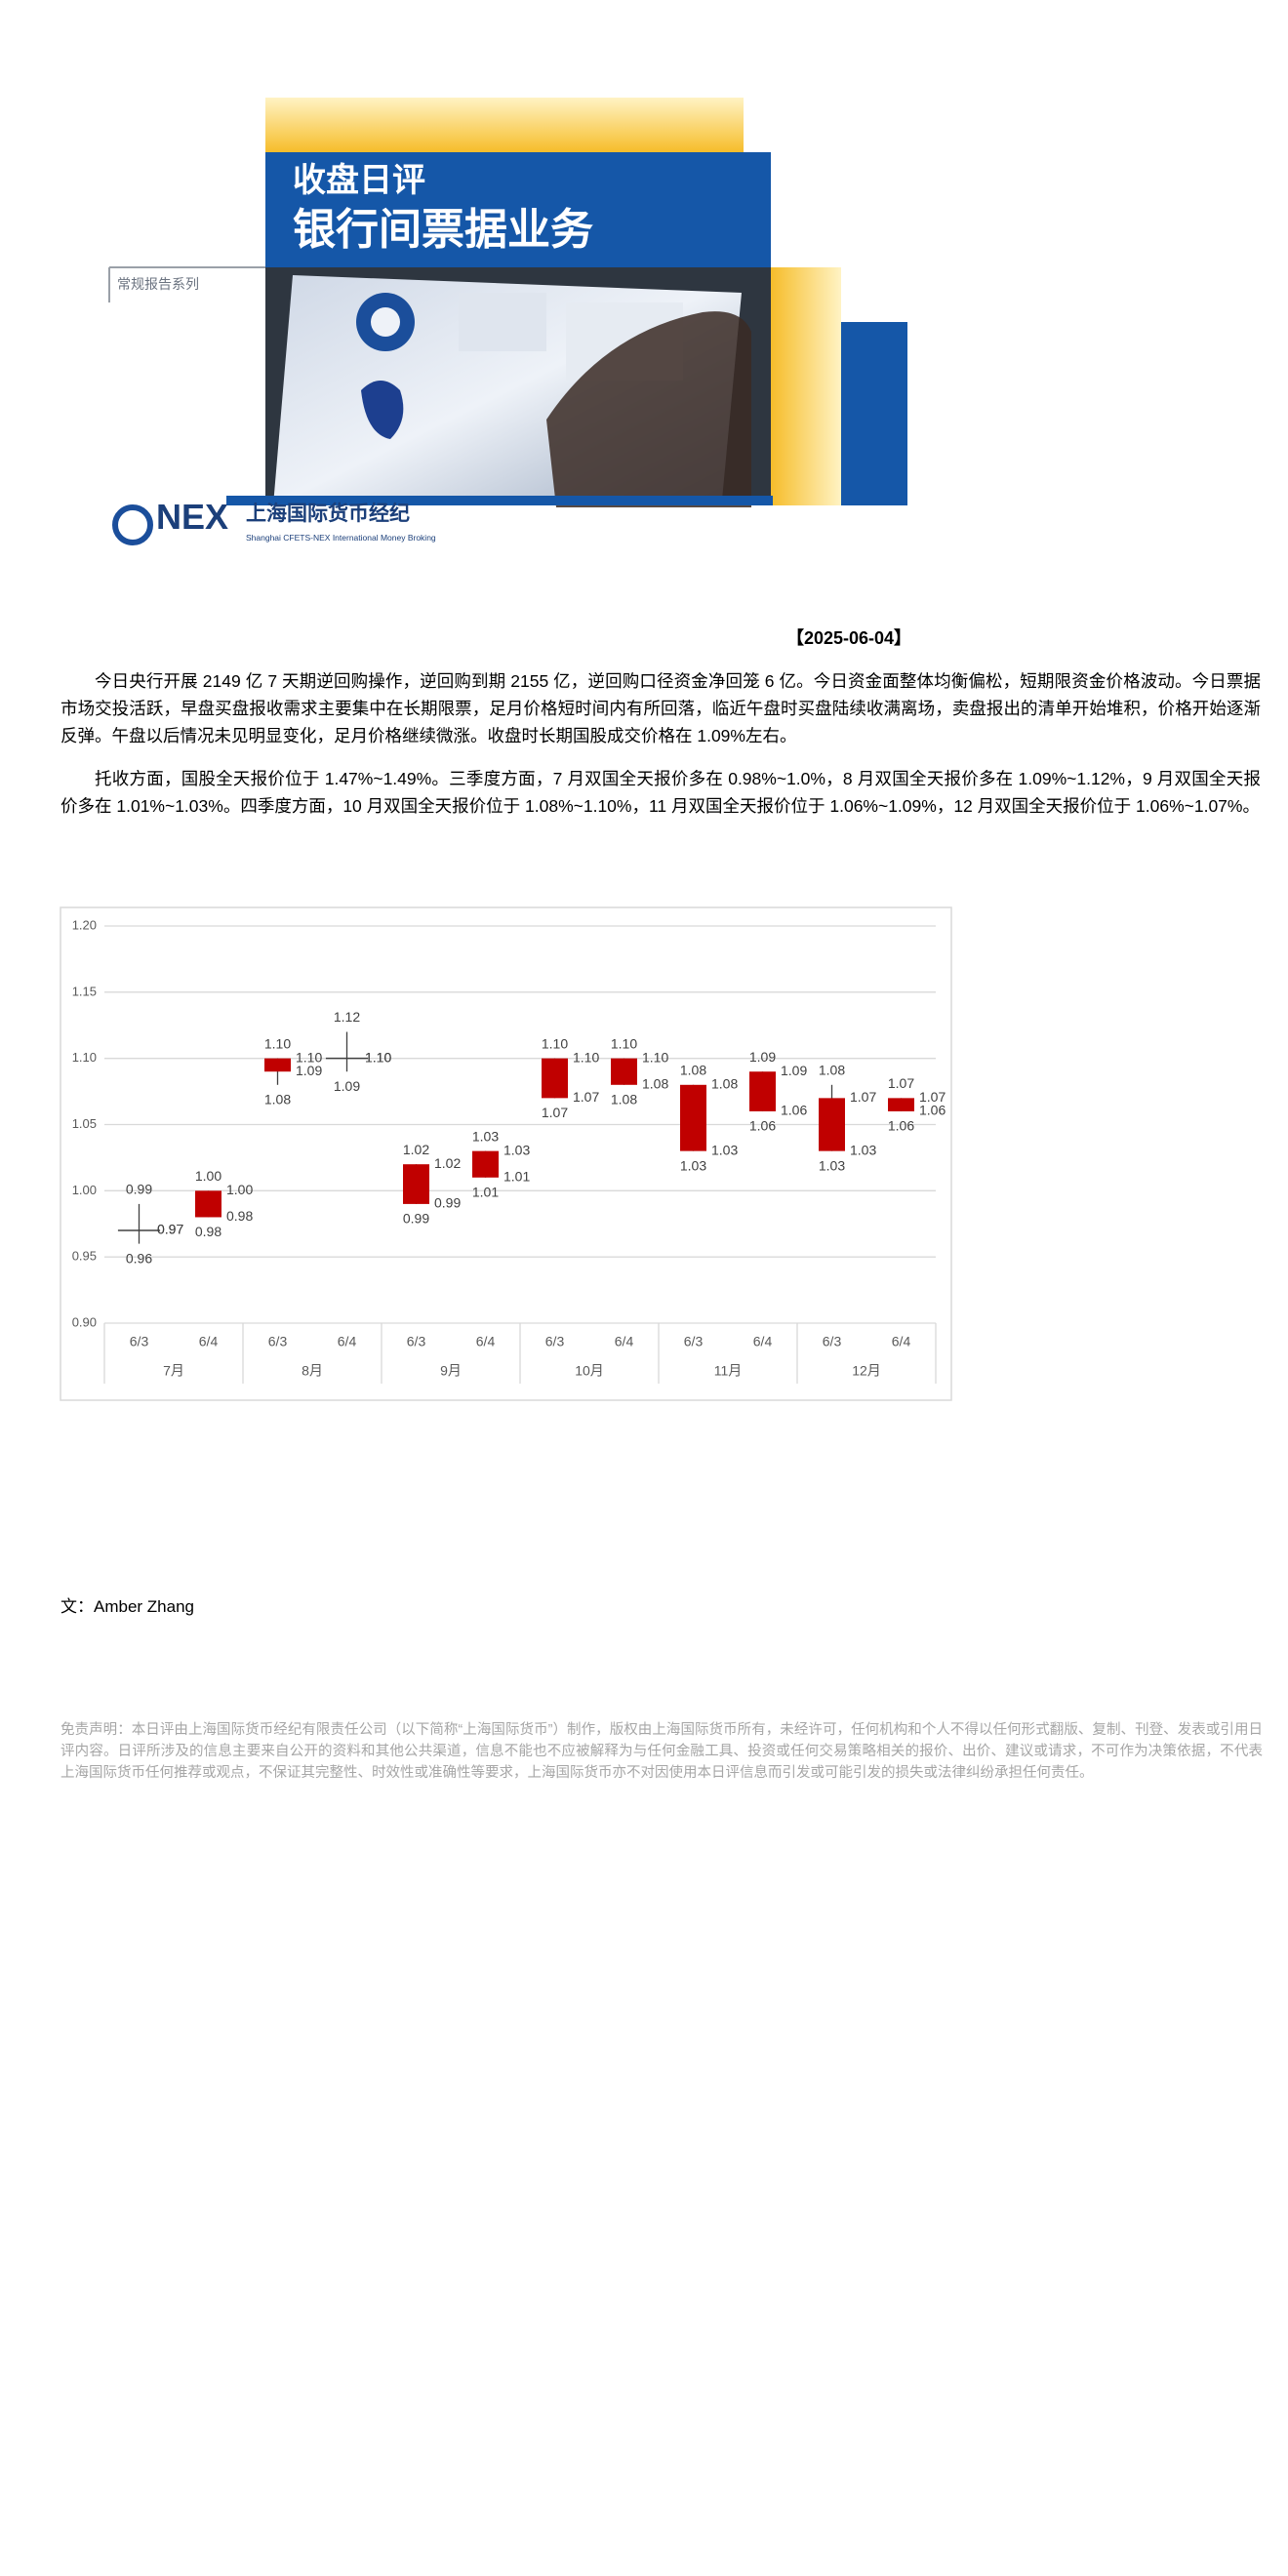  What do you see at coordinates (874, 413) in the screenshot?
I see `banner-block` at bounding box center [874, 413].